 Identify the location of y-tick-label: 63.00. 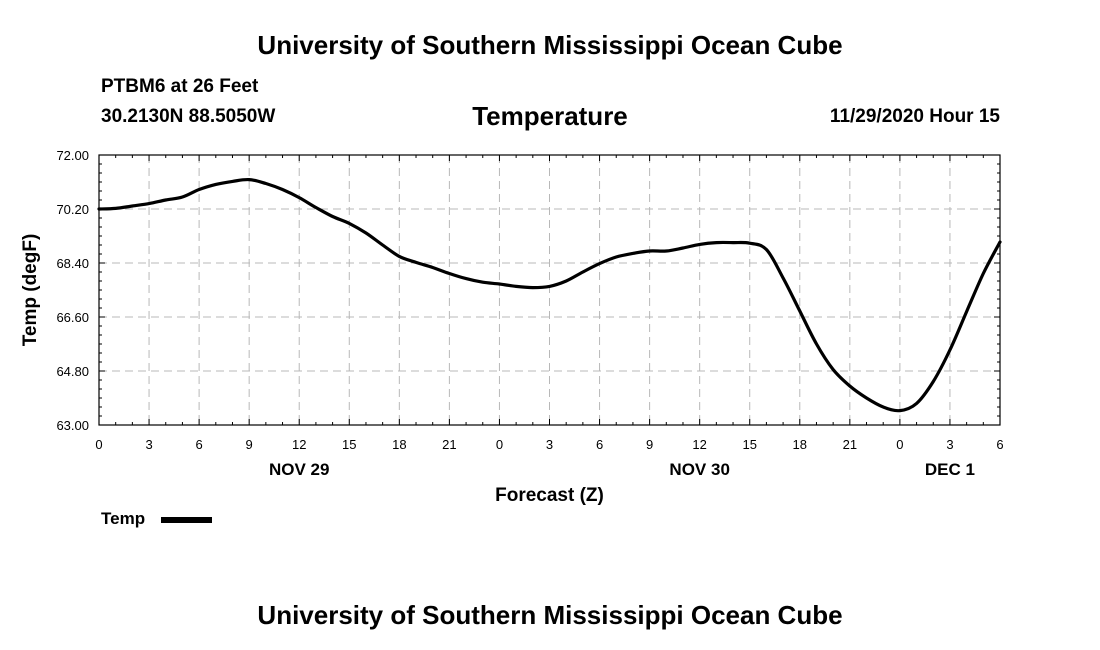
(72, 425).